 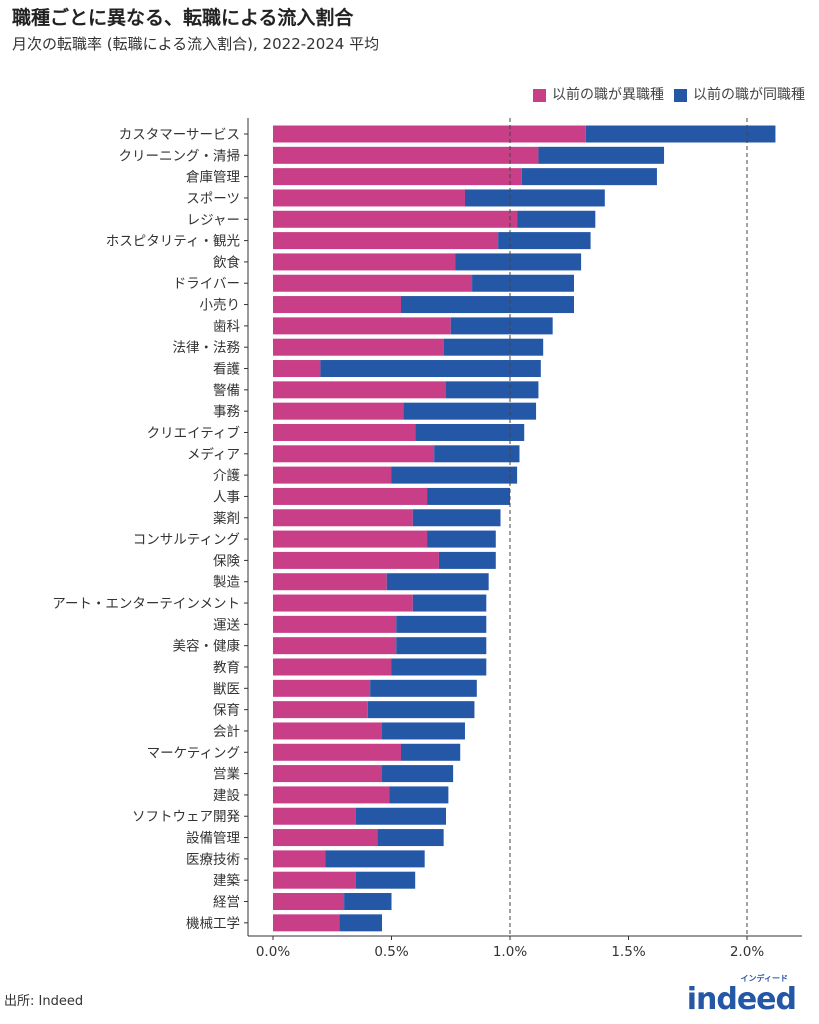 I want to click on x-tick-label: 1.0%, so click(x=510, y=952).